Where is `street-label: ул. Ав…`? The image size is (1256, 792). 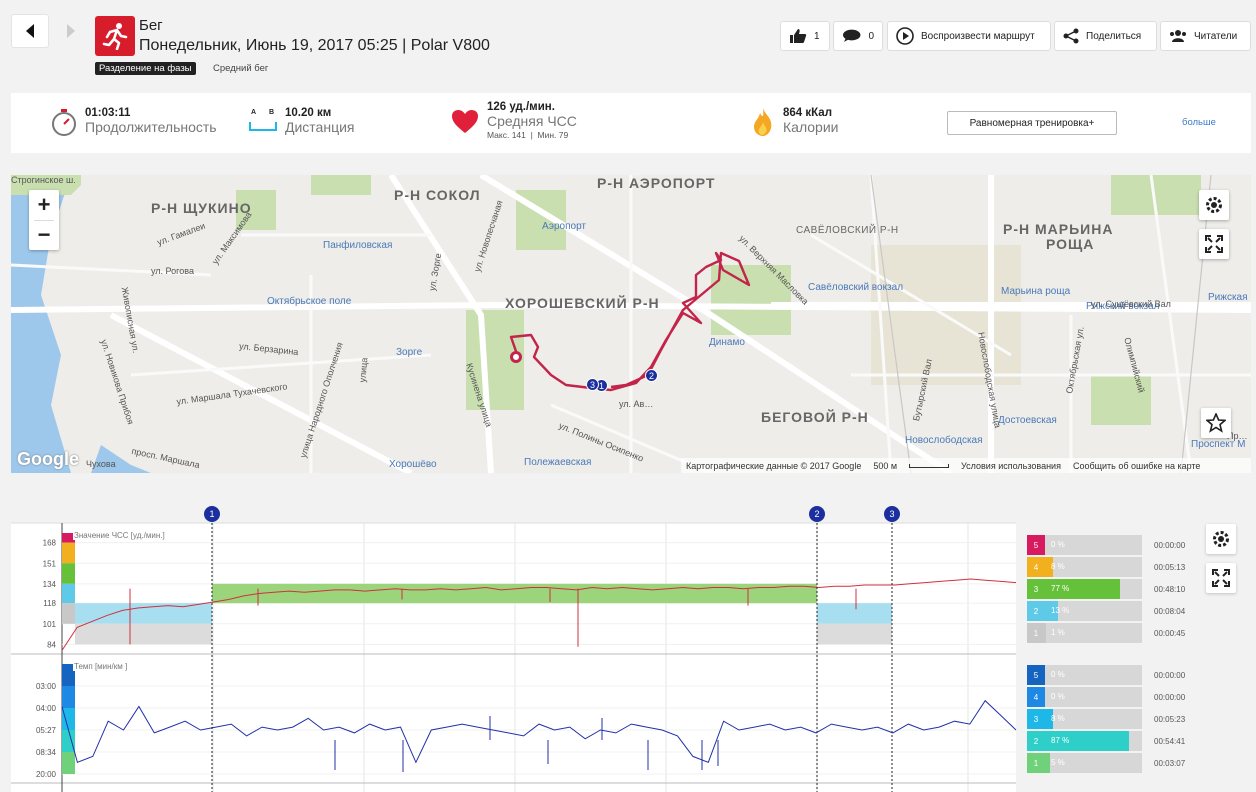
street-label: ул. Ав… is located at coordinates (636, 404).